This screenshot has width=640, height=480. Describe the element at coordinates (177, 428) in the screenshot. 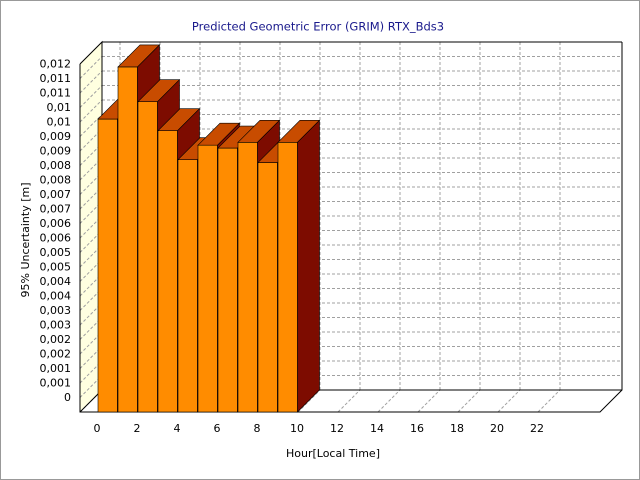

I see `x-tick-label: 4` at that location.